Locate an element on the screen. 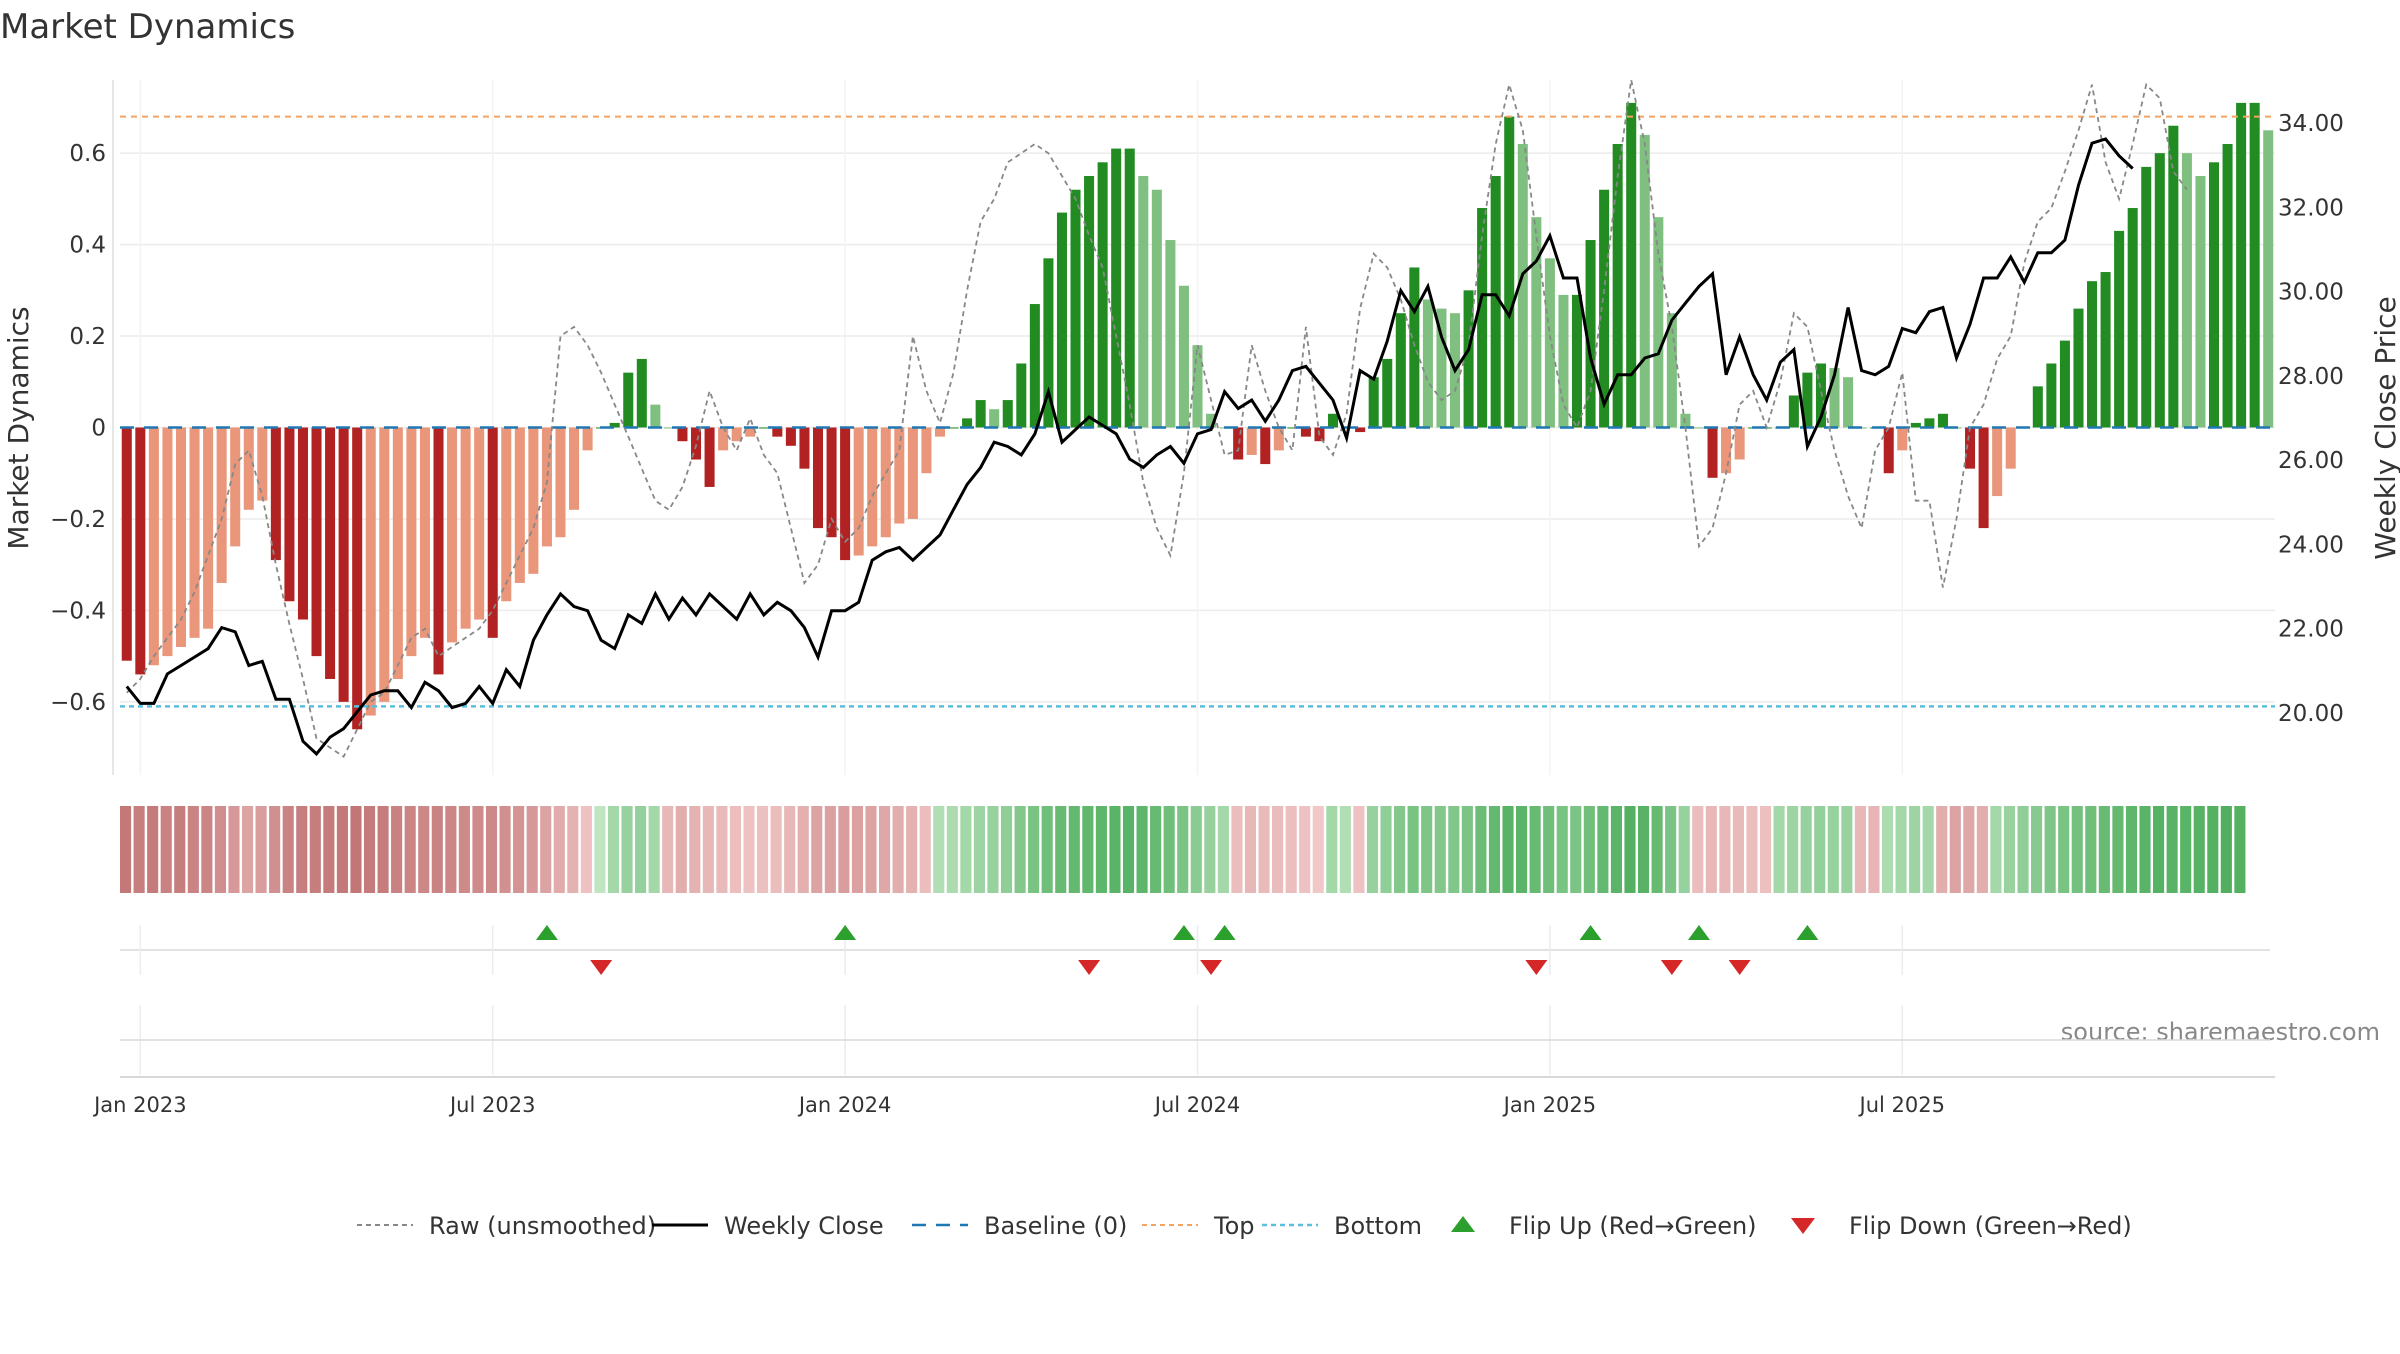 This screenshot has width=2400, height=1354. legend-item-flip-down: Flip Down (Green→Red) is located at coordinates (1961, 1226).